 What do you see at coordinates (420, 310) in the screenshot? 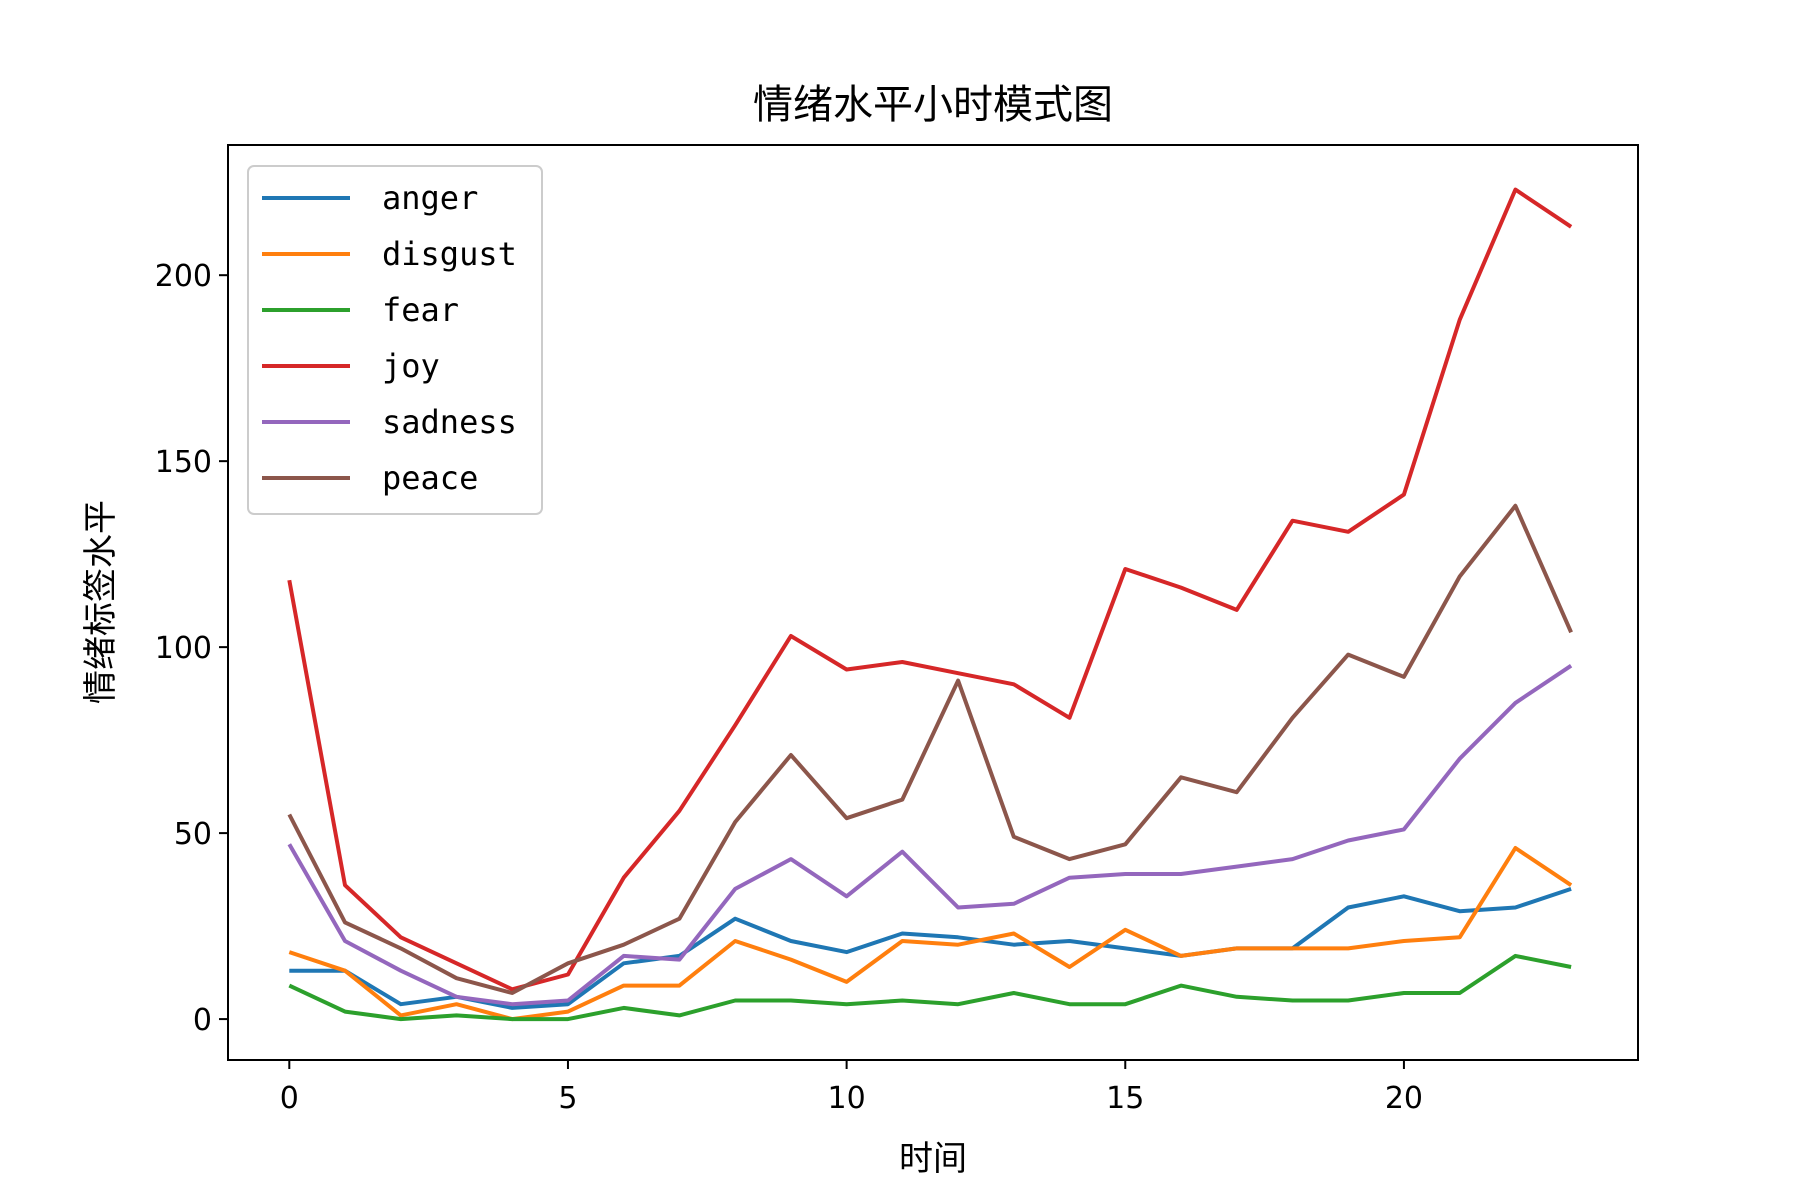
I see `legend-label-fear: fear` at bounding box center [420, 310].